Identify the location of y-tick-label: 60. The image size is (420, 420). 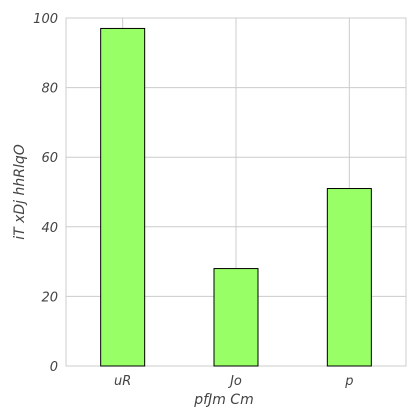
(49, 158).